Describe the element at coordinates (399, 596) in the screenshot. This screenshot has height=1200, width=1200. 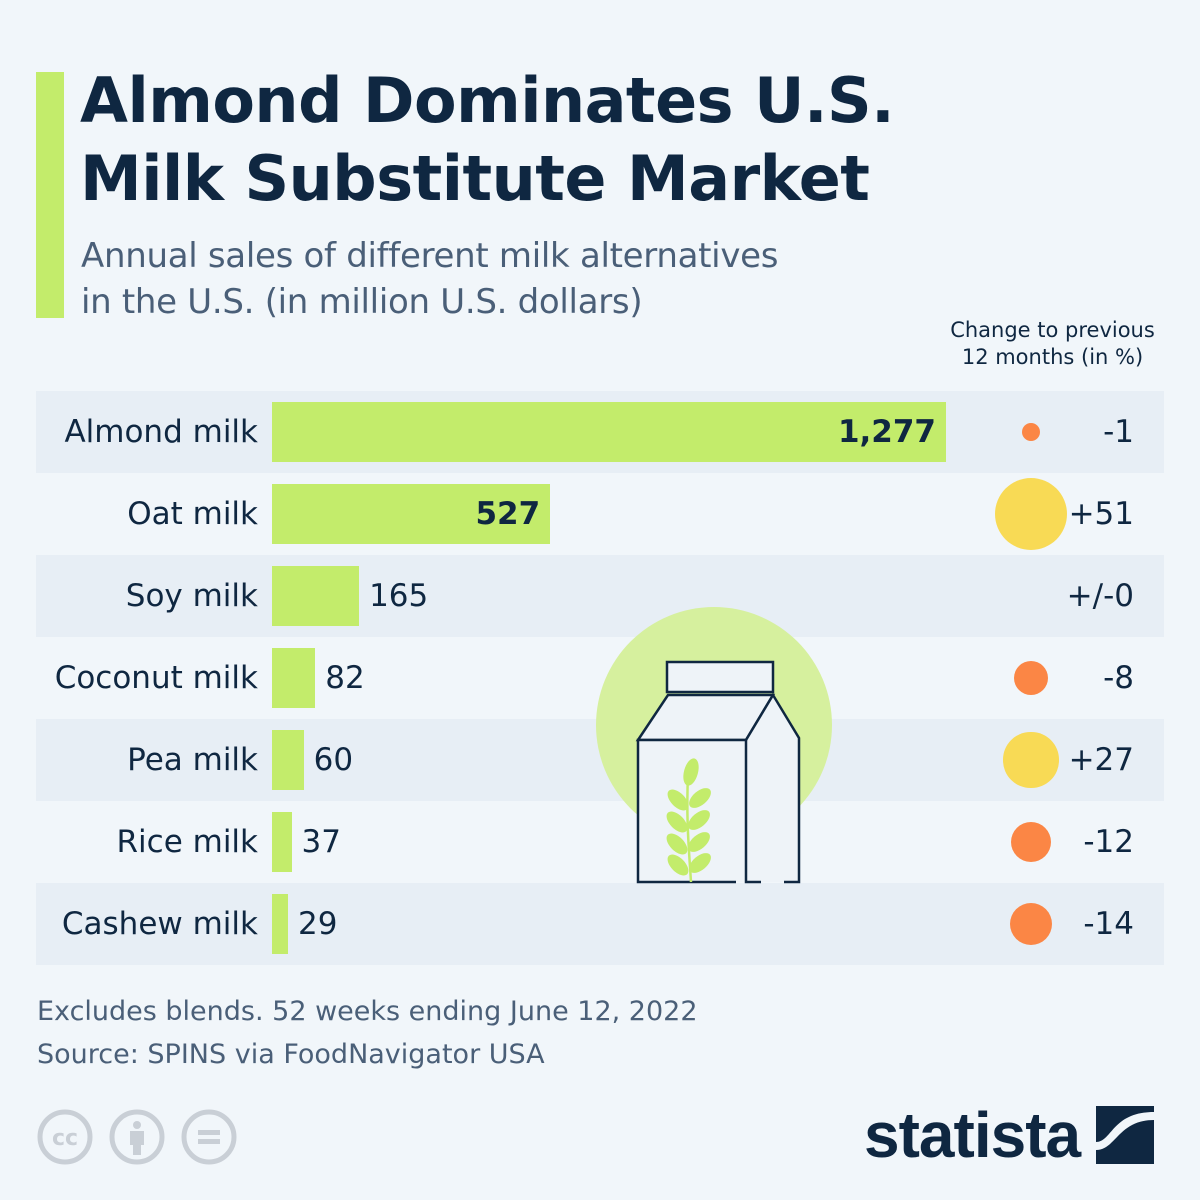
I see `bar-value-label: 165` at that location.